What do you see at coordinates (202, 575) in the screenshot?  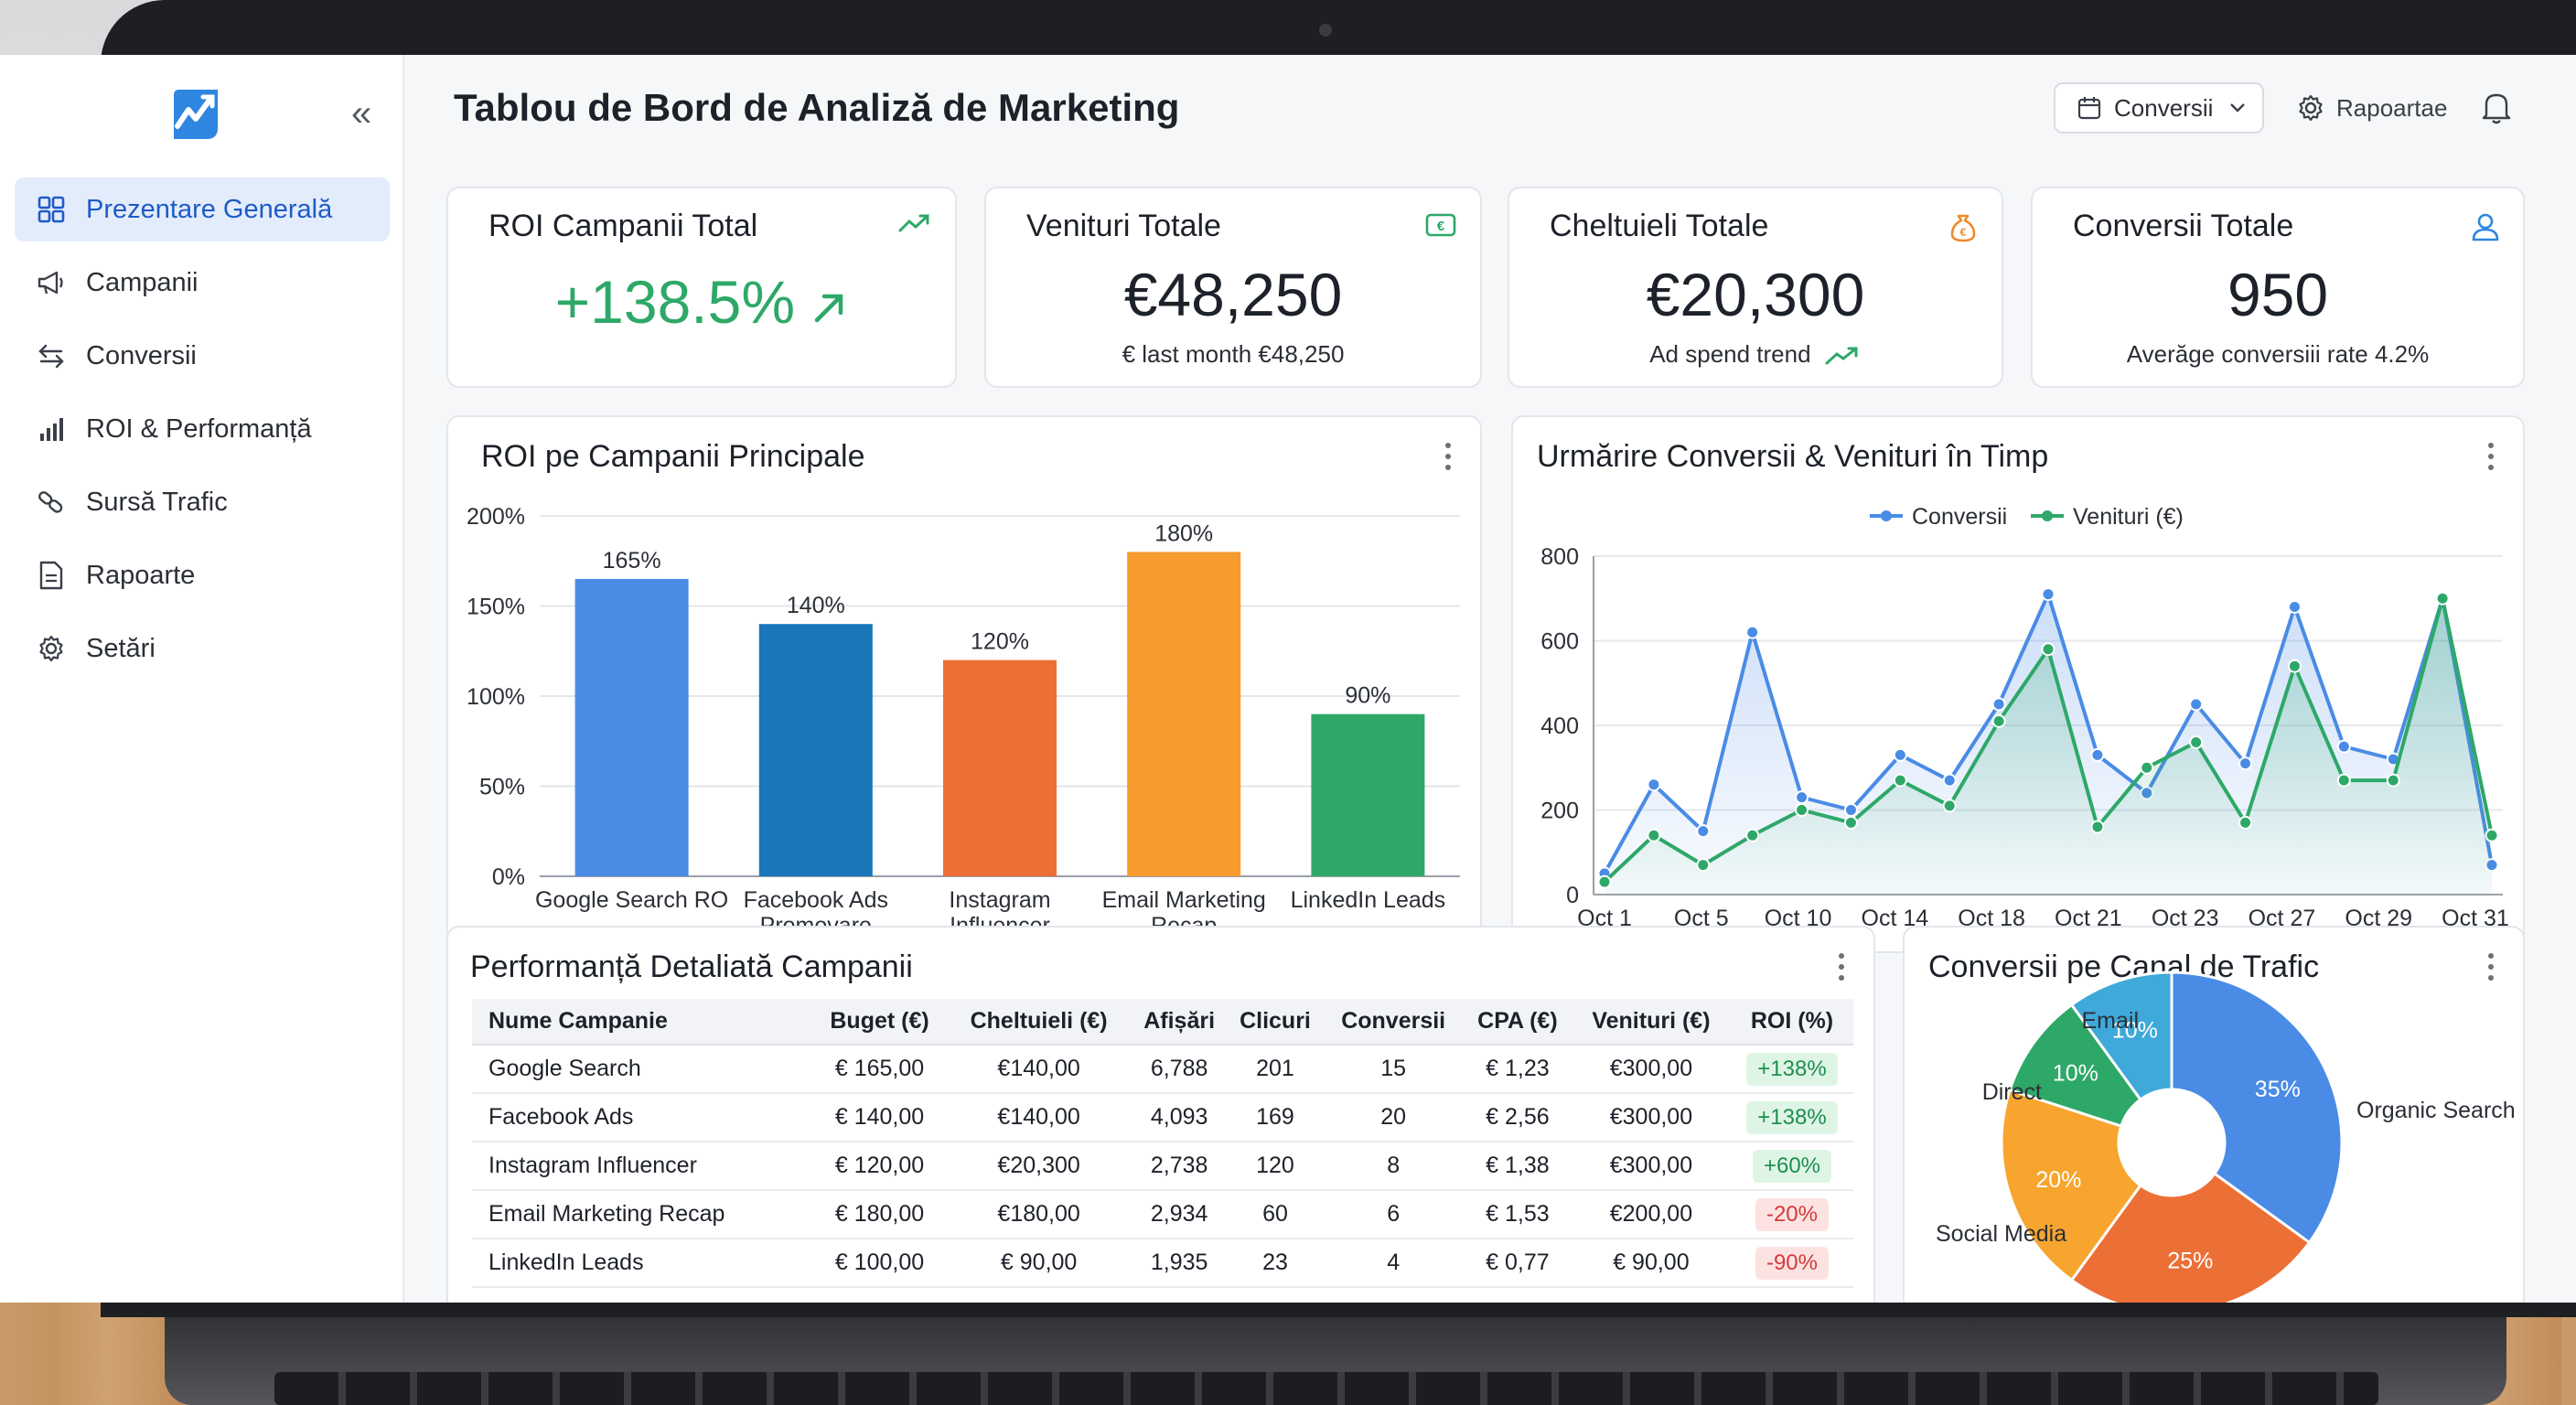 I see `sidebar-item-reports: Rapoarte` at bounding box center [202, 575].